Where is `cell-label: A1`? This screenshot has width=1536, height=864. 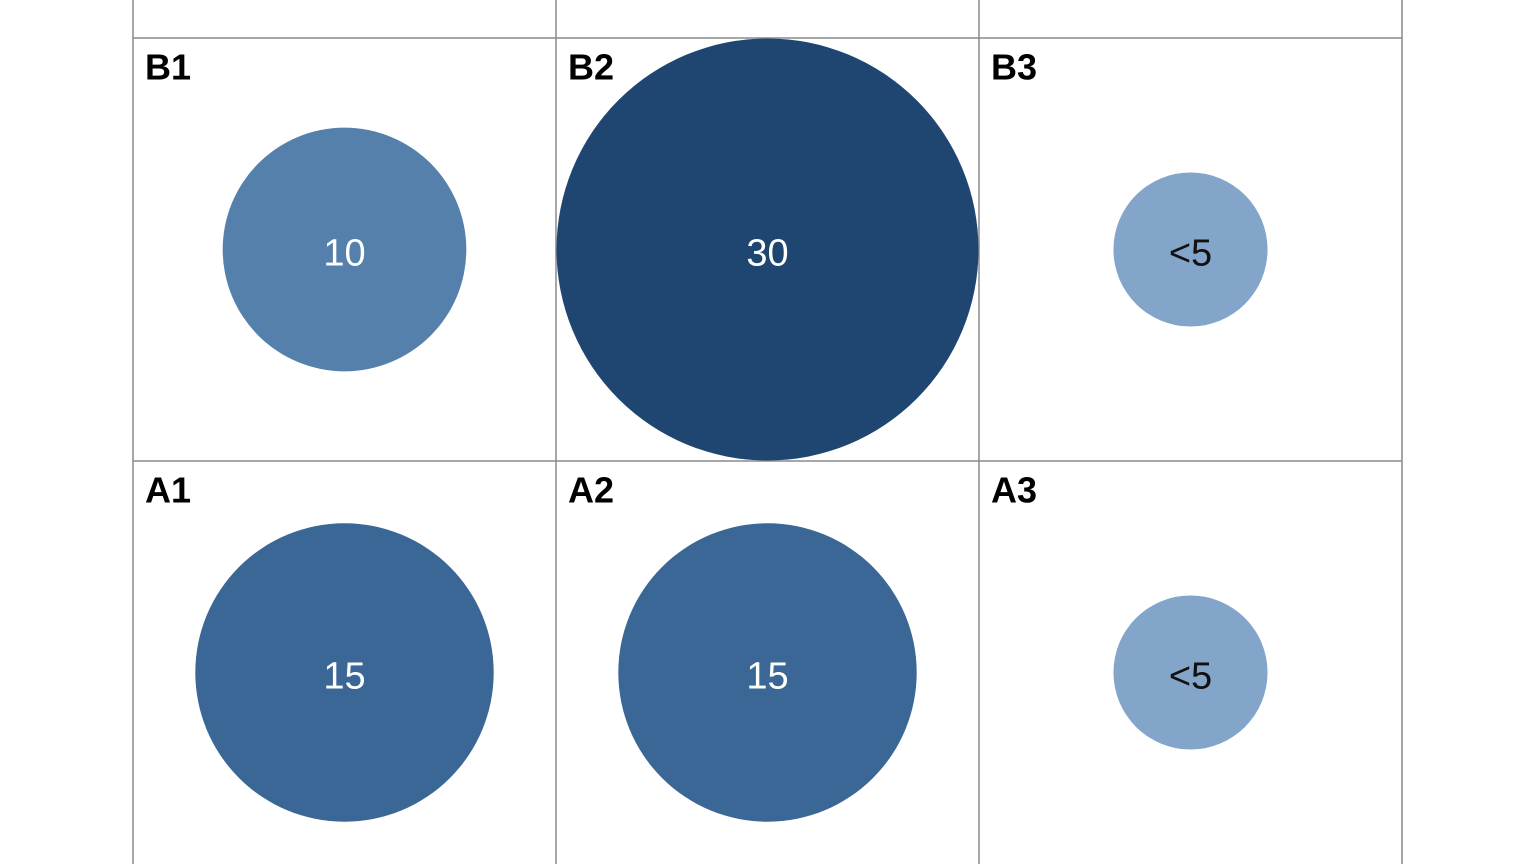
cell-label: A1 is located at coordinates (168, 490).